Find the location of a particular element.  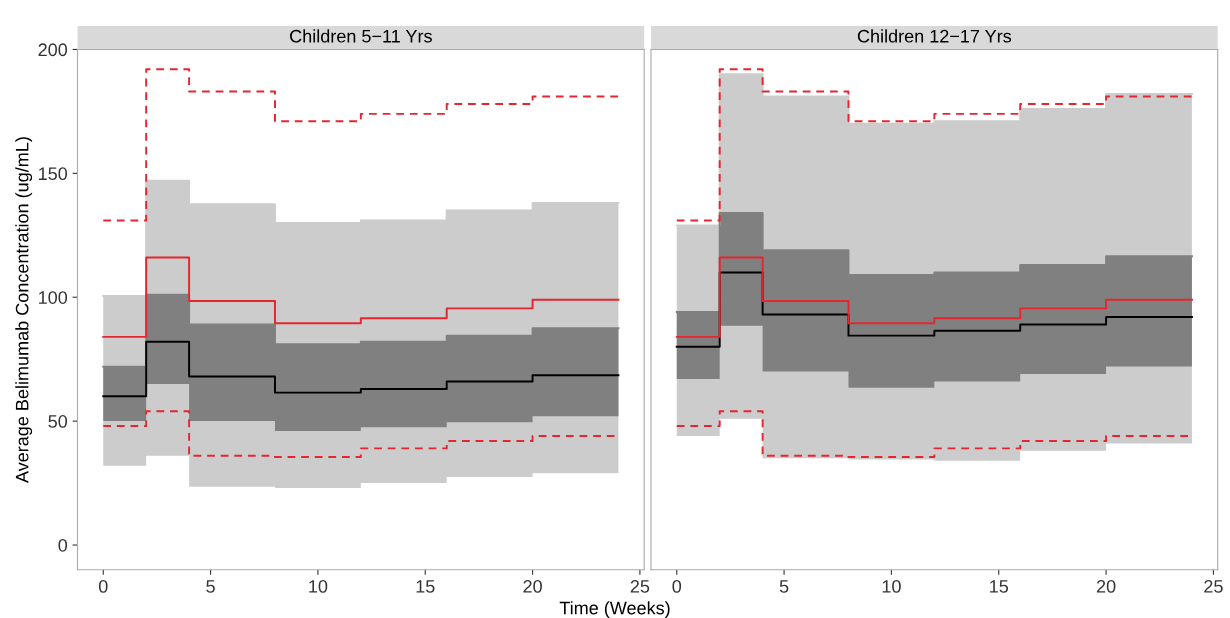

x-axis-title: Time (Weeks) is located at coordinates (614, 609).